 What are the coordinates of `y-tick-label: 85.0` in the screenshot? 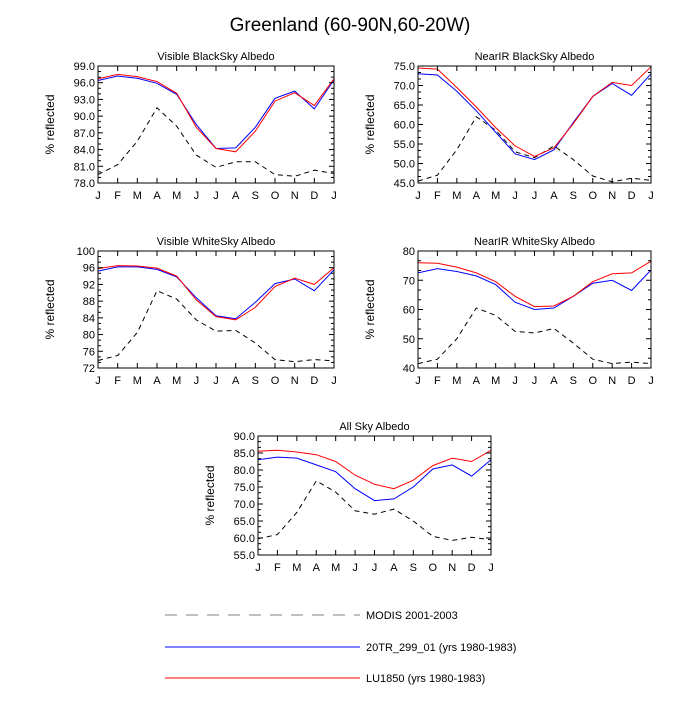 It's located at (244, 454).